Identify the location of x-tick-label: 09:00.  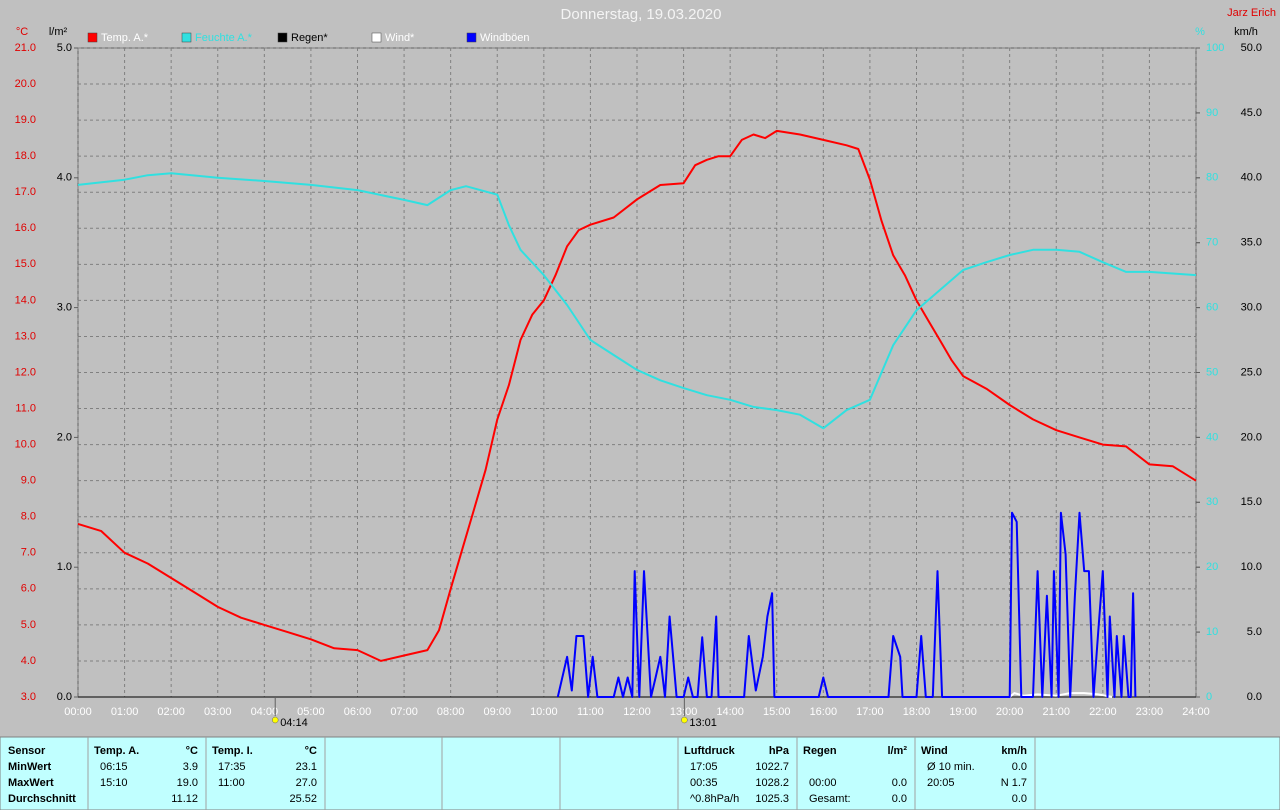
(497, 712).